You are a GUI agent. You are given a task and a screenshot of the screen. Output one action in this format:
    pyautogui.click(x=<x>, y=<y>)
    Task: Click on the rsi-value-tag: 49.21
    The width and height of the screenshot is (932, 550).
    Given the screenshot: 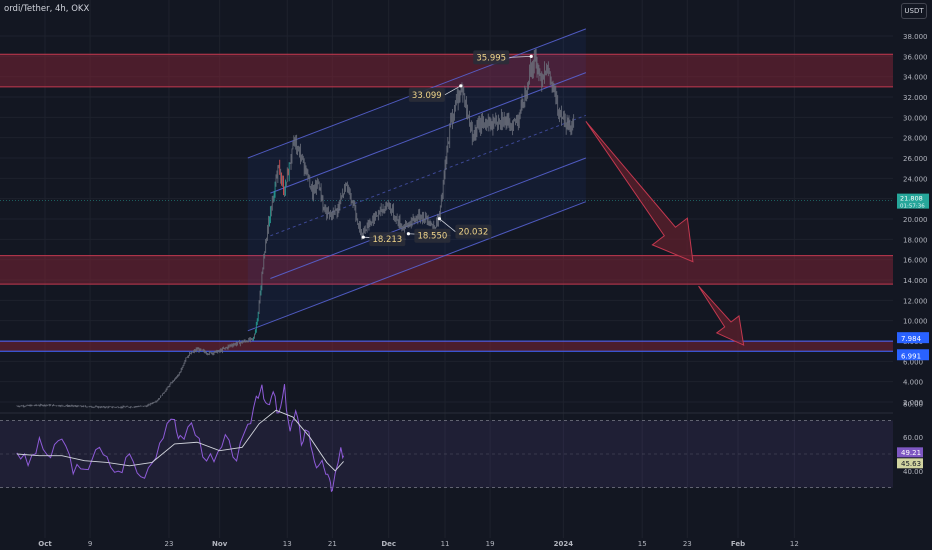 What is the action you would take?
    pyautogui.click(x=911, y=453)
    